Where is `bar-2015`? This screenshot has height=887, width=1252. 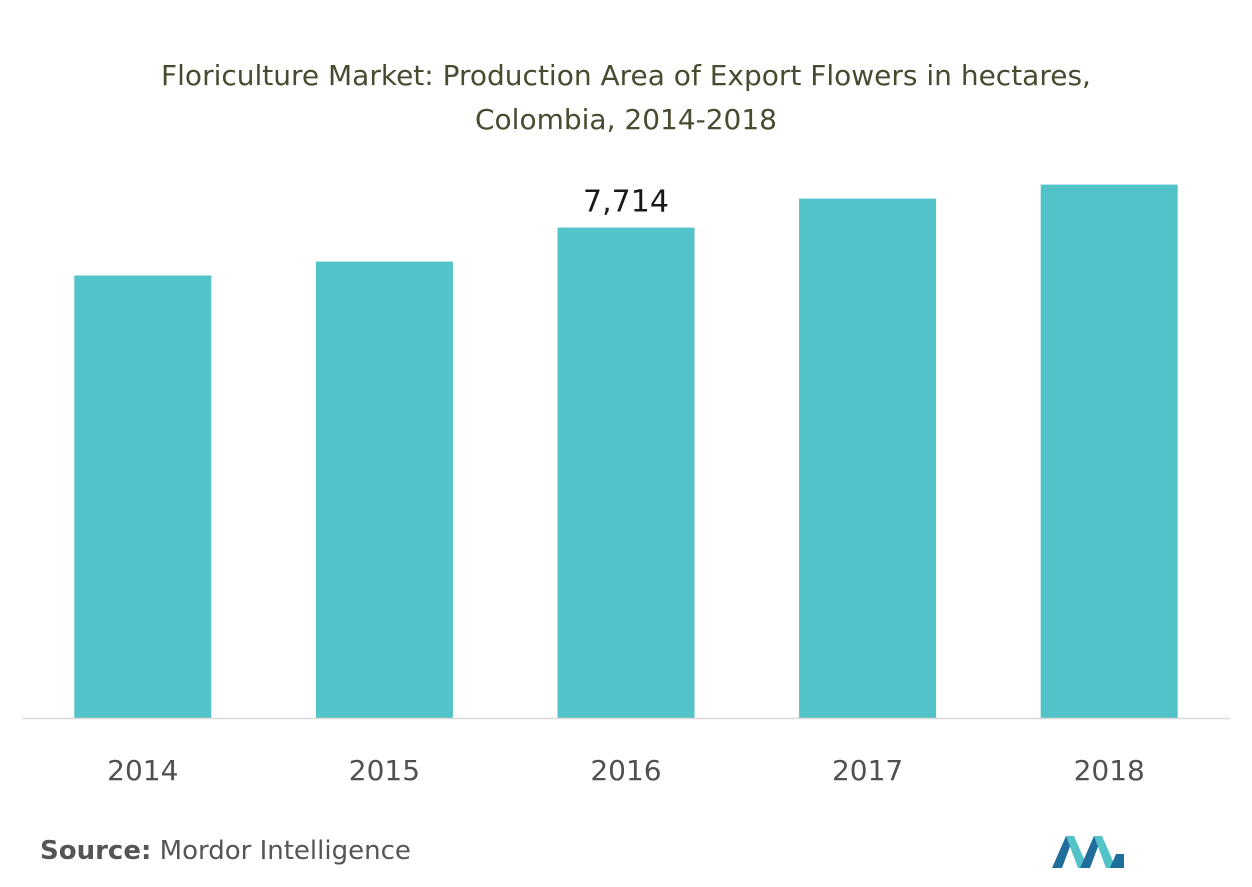 bar-2015 is located at coordinates (384, 489).